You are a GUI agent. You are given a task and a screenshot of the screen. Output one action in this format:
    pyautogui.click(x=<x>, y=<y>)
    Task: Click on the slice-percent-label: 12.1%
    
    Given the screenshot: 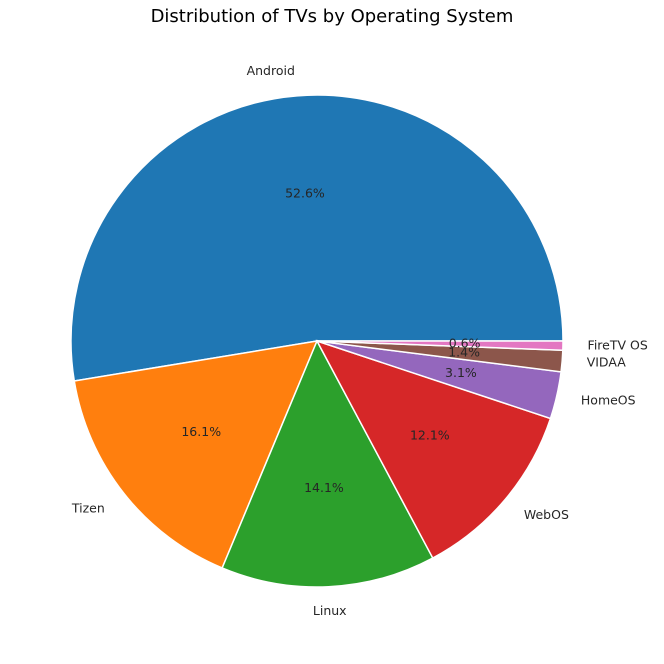 What is the action you would take?
    pyautogui.click(x=430, y=435)
    